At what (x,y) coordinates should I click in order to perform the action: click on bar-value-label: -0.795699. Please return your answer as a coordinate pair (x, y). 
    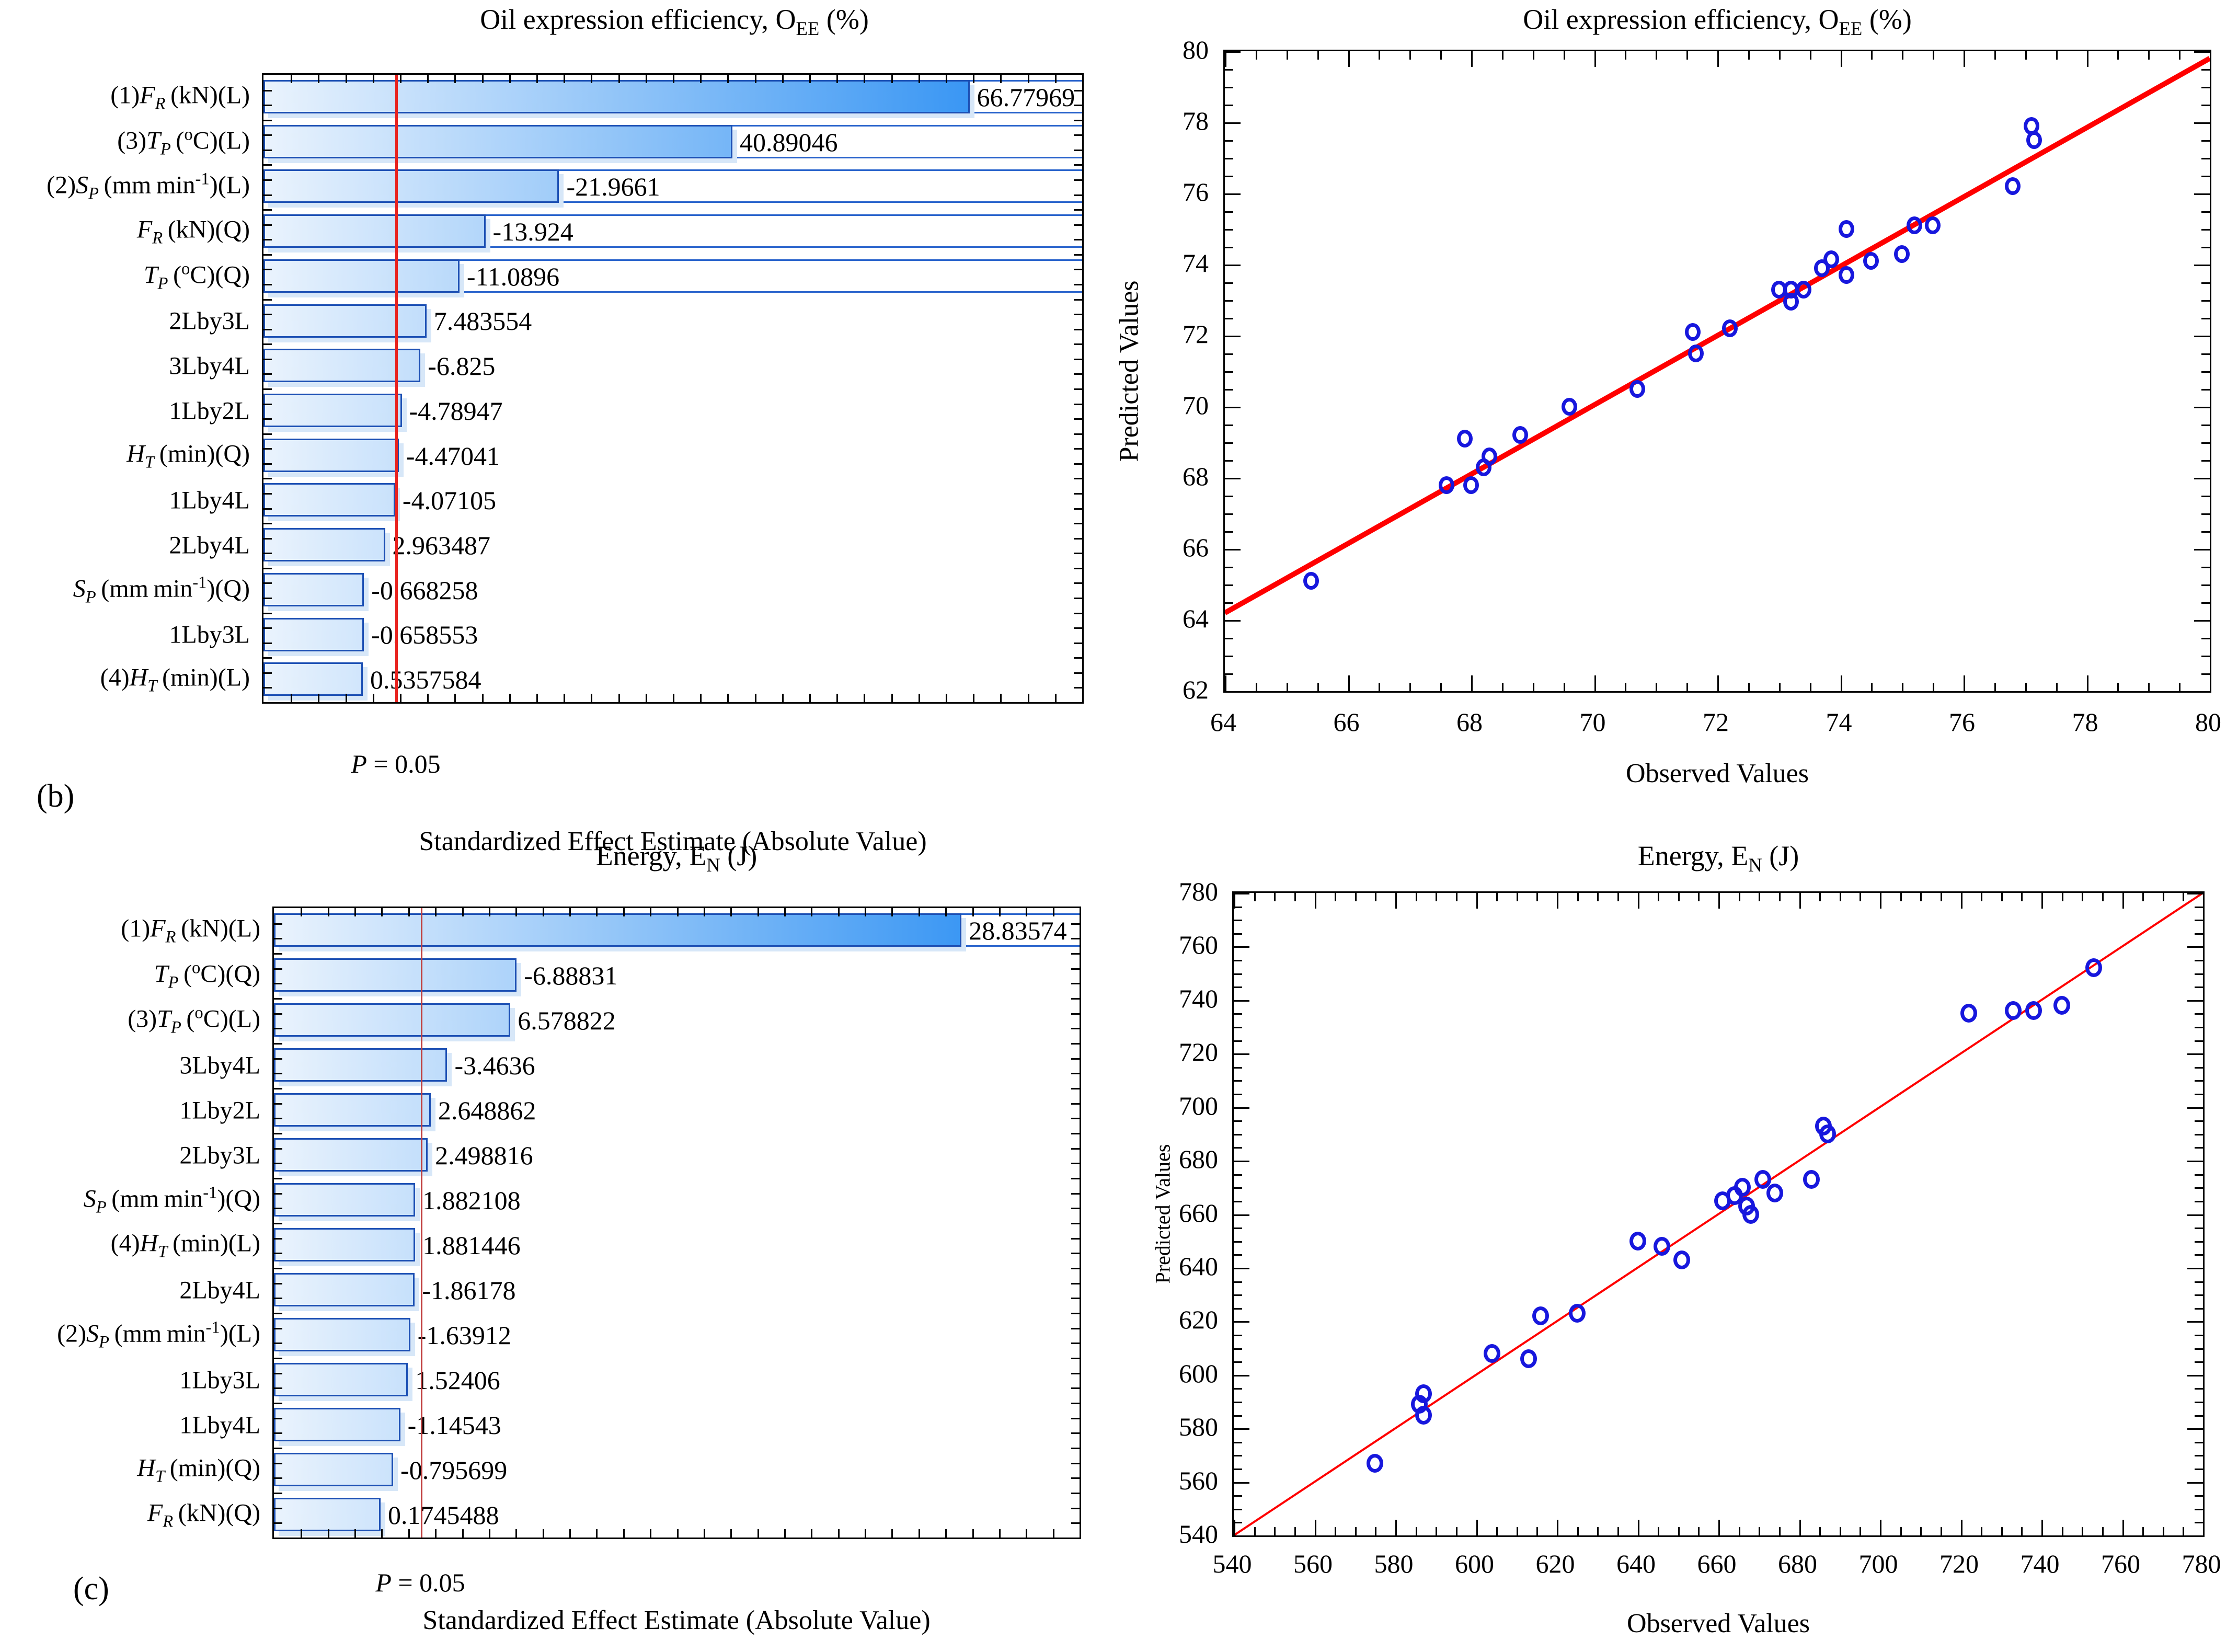
    Looking at the image, I should click on (454, 1470).